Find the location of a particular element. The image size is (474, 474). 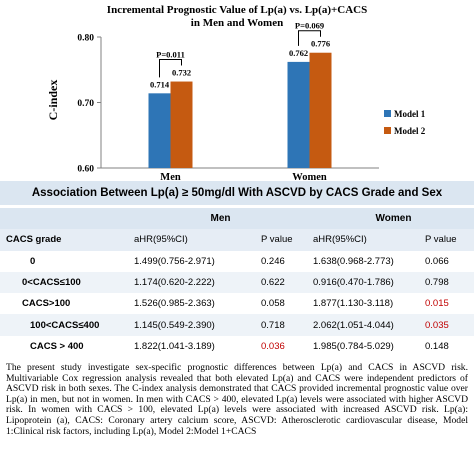

chart-title-line2: in Men and Women is located at coordinates (237, 23).